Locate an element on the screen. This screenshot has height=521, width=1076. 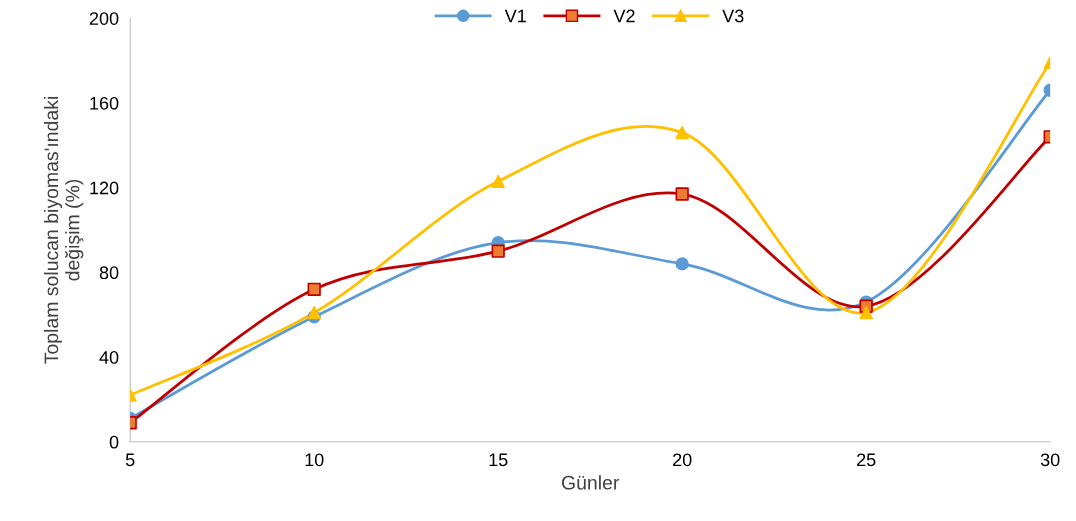
x-axis-title: Günler is located at coordinates (590, 482).